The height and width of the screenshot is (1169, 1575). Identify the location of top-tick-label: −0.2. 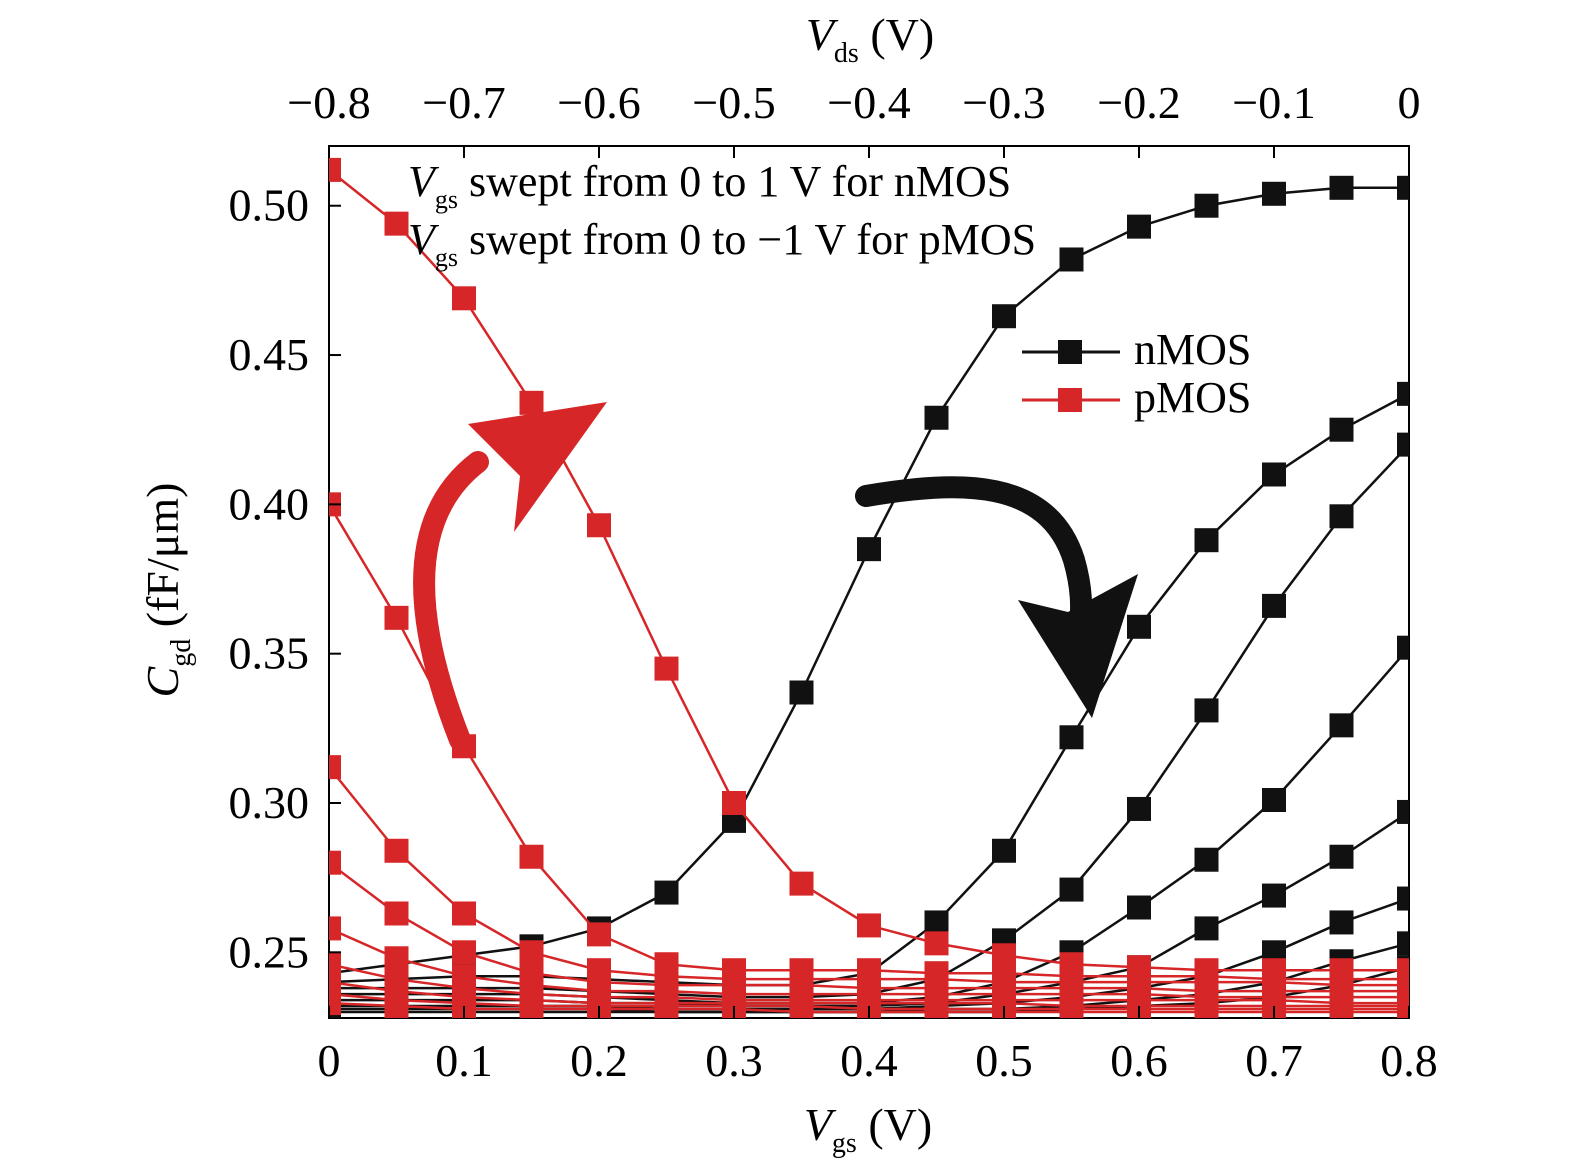
(1138, 102).